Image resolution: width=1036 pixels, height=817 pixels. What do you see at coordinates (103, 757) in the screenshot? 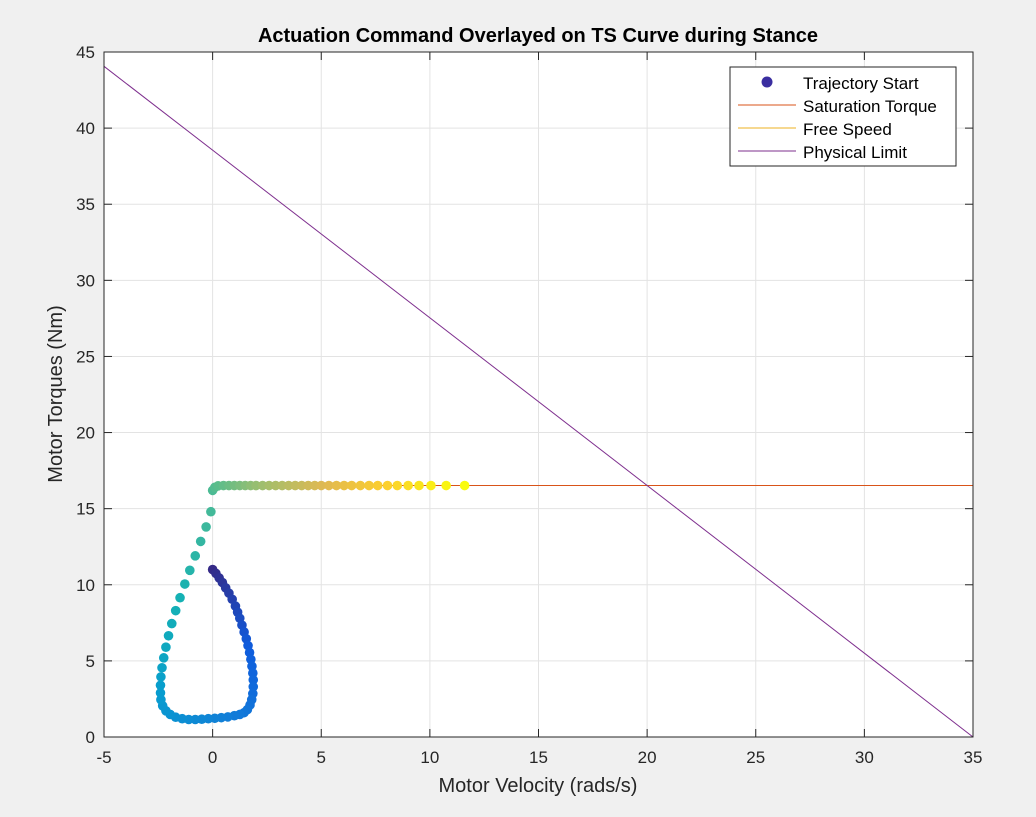
I see `x-tick-label: -5` at bounding box center [103, 757].